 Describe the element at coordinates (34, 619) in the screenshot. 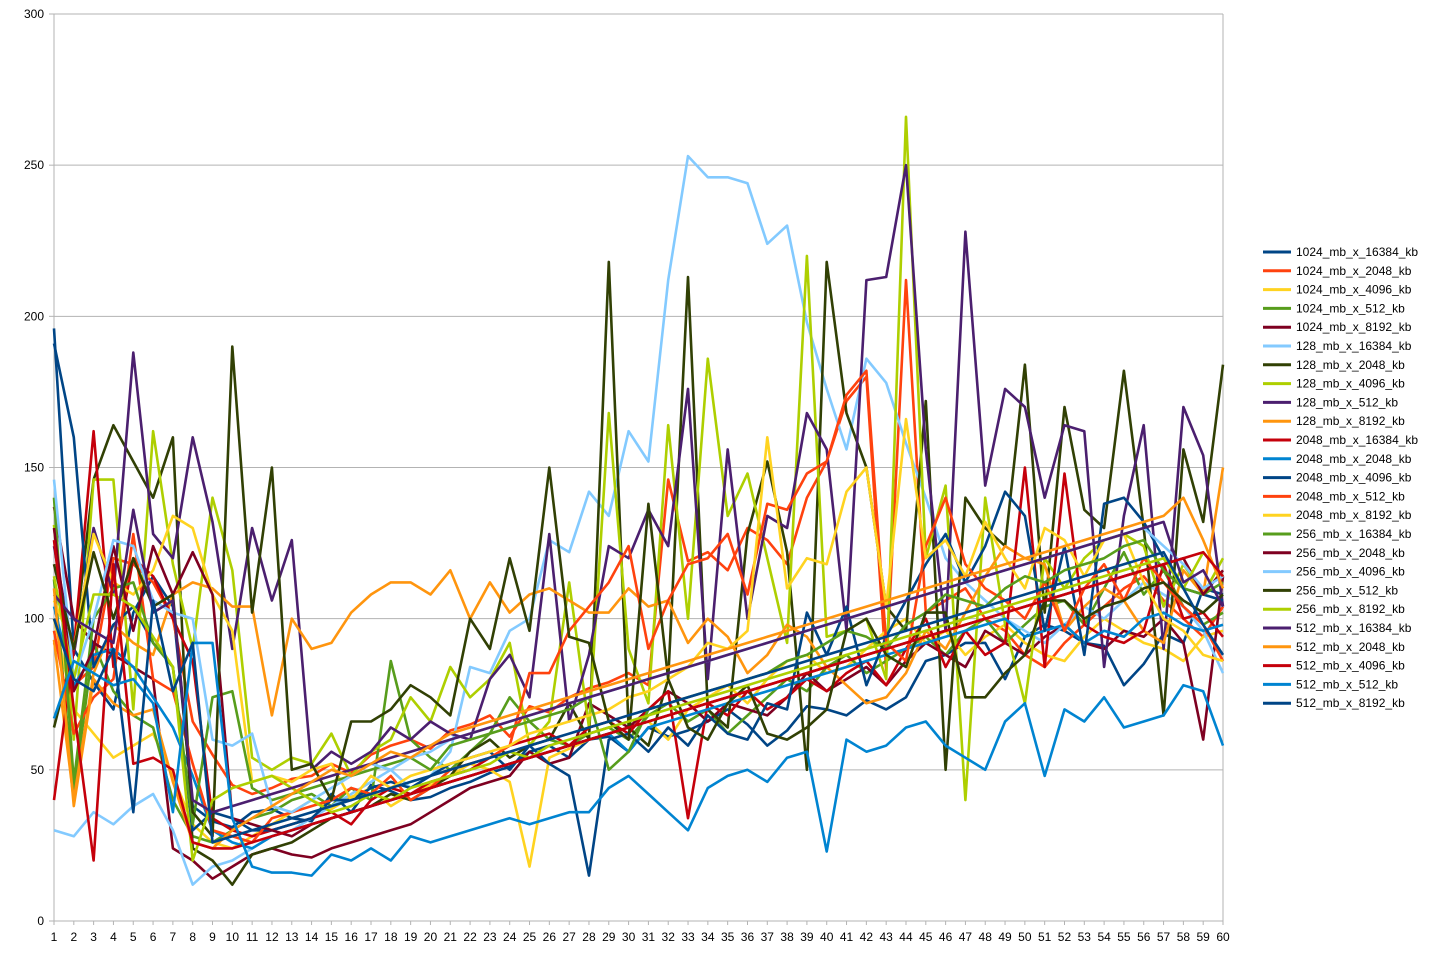

I see `y-tick-label: 100` at that location.